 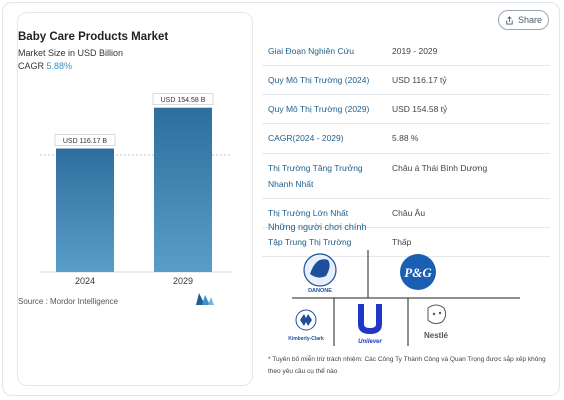 What do you see at coordinates (409, 212) in the screenshot?
I see `row-value: Châu Âu` at bounding box center [409, 212].